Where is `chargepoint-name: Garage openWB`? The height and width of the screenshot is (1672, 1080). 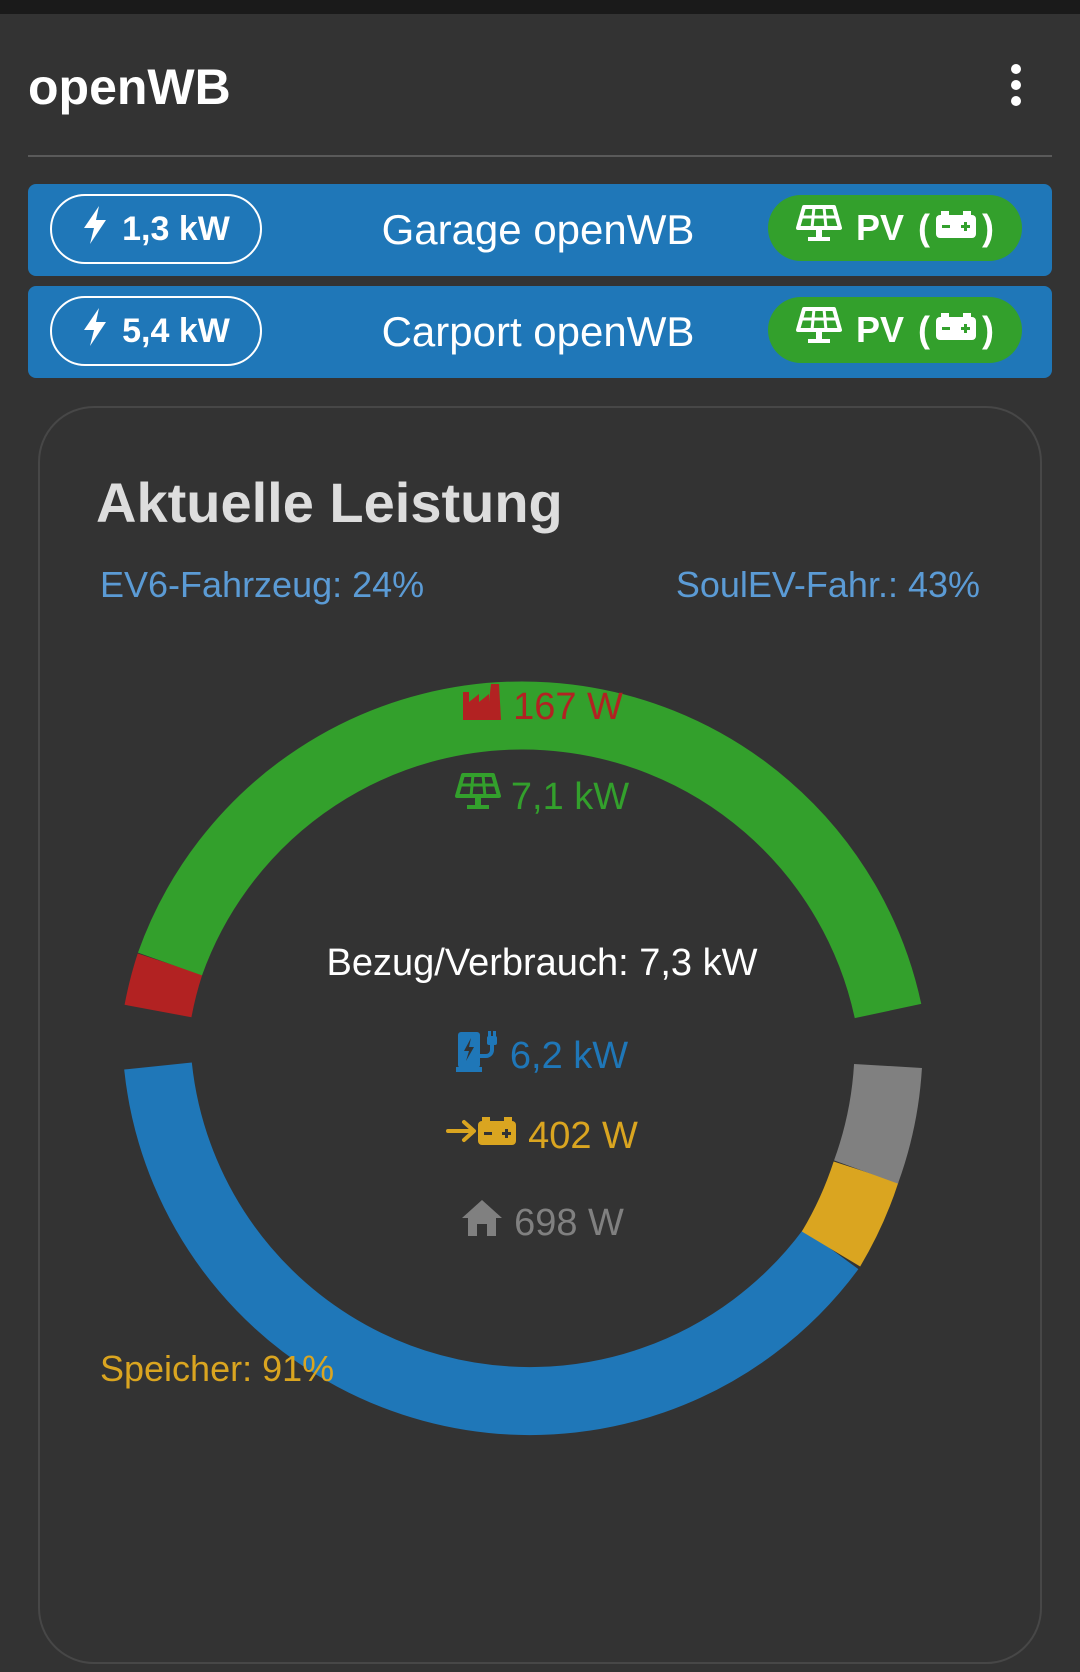
chargepoint-name: Garage openWB is located at coordinates (538, 229).